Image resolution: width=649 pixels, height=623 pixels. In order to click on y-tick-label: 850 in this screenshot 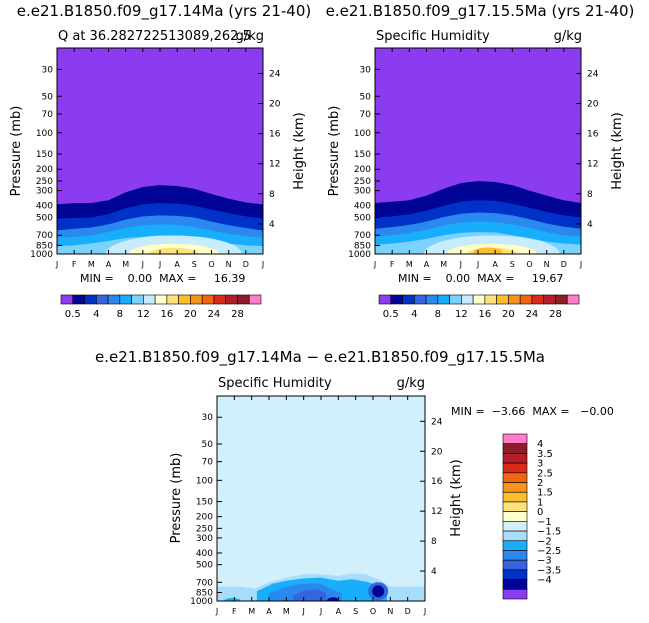, I will do `click(362, 246)`.